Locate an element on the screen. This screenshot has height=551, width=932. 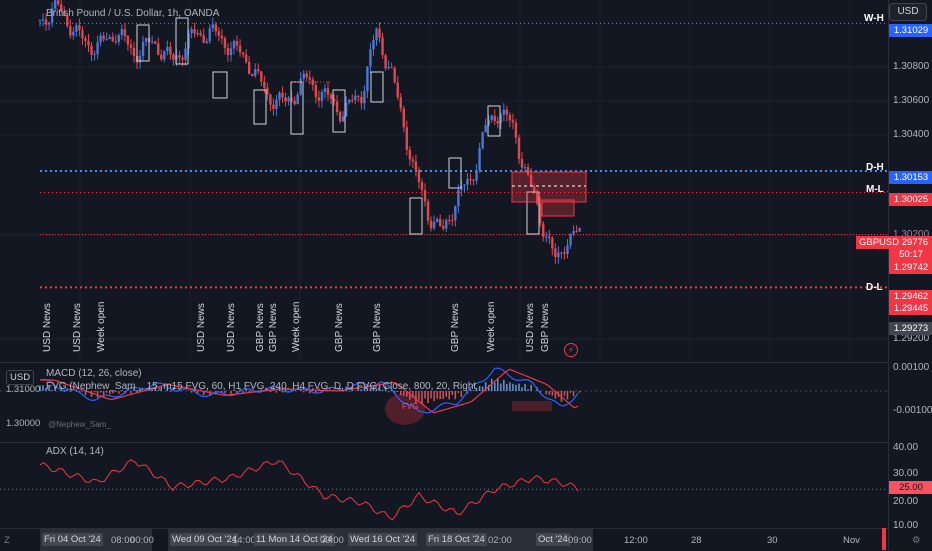
adx-pane: ADX (14, 14) is located at coordinates (444, 485).